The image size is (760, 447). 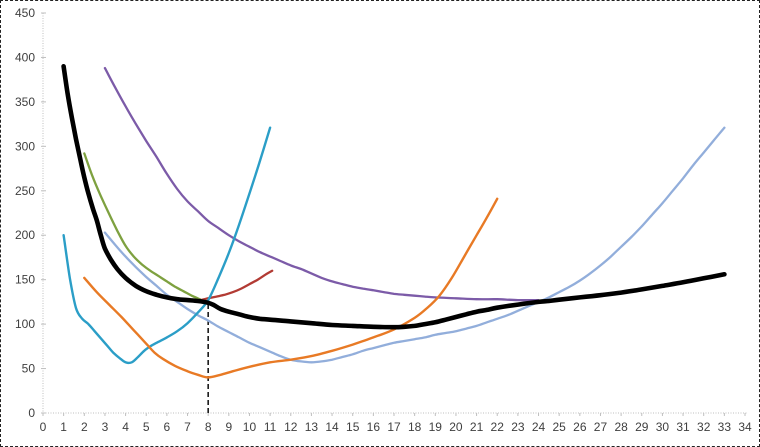 What do you see at coordinates (84, 427) in the screenshot?
I see `x-tick-label: 2` at bounding box center [84, 427].